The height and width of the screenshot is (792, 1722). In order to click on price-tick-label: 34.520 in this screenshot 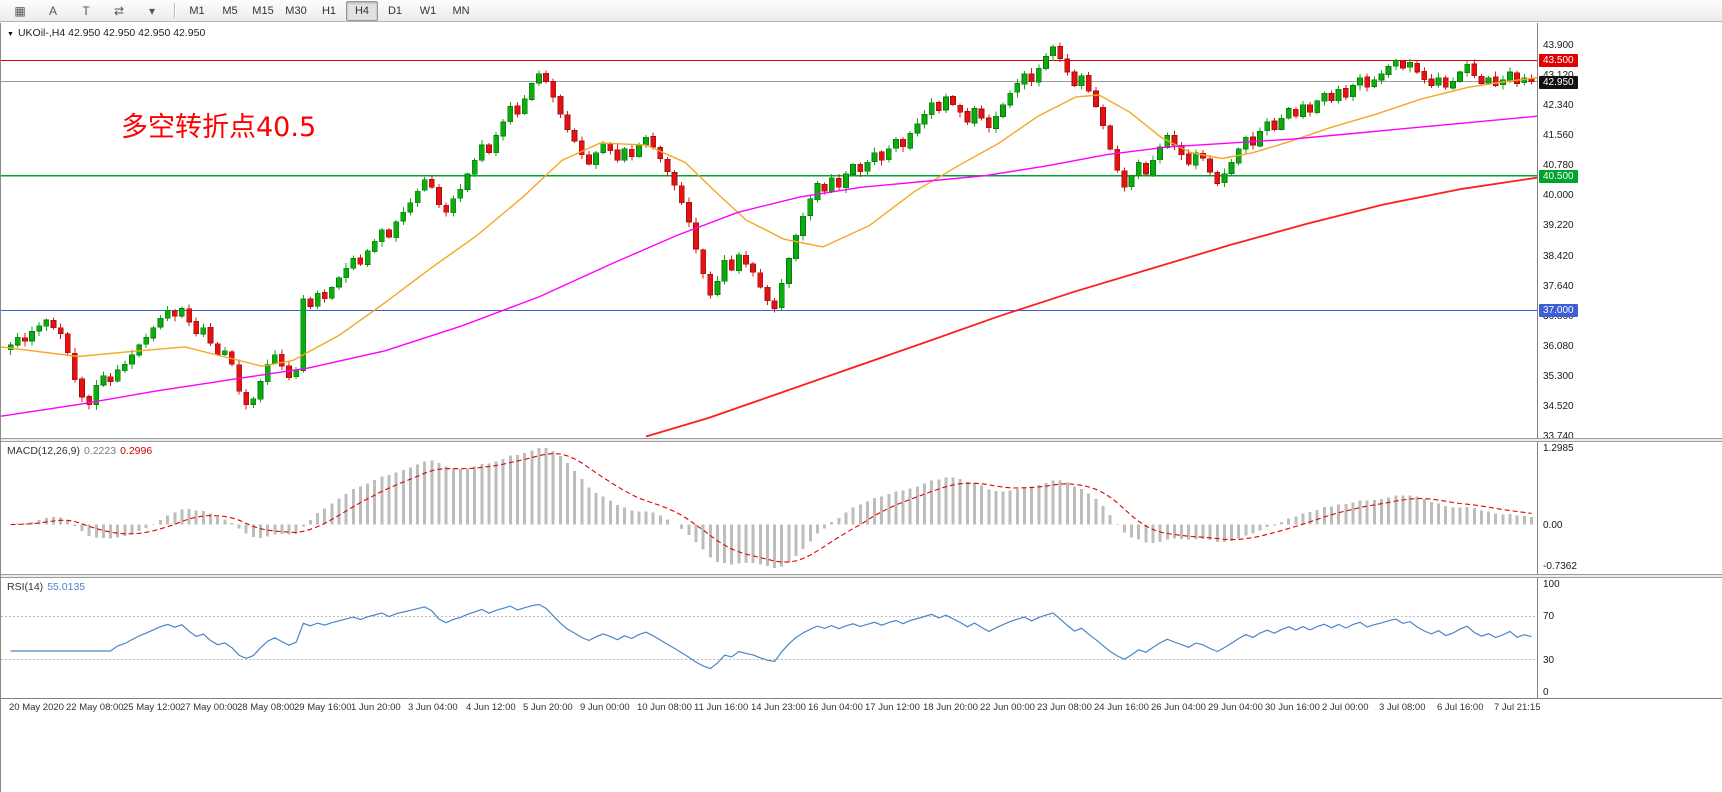, I will do `click(1558, 406)`.